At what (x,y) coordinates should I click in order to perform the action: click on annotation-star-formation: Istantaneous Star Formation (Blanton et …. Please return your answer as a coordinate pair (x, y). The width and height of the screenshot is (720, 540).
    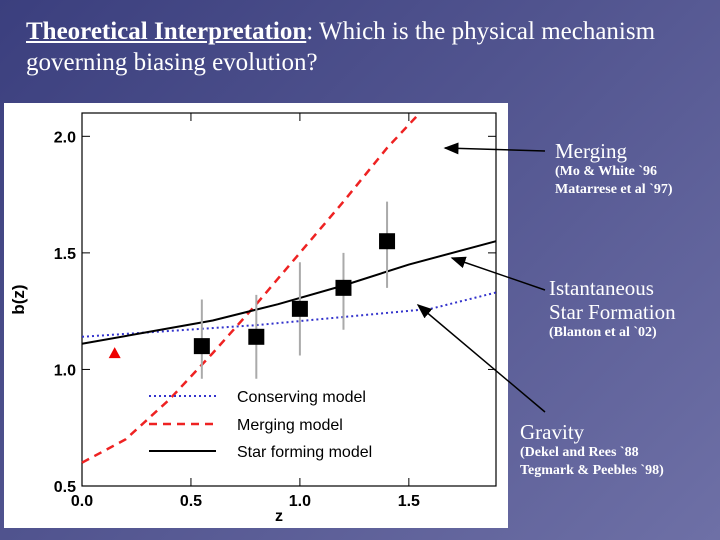
    Looking at the image, I should click on (612, 309).